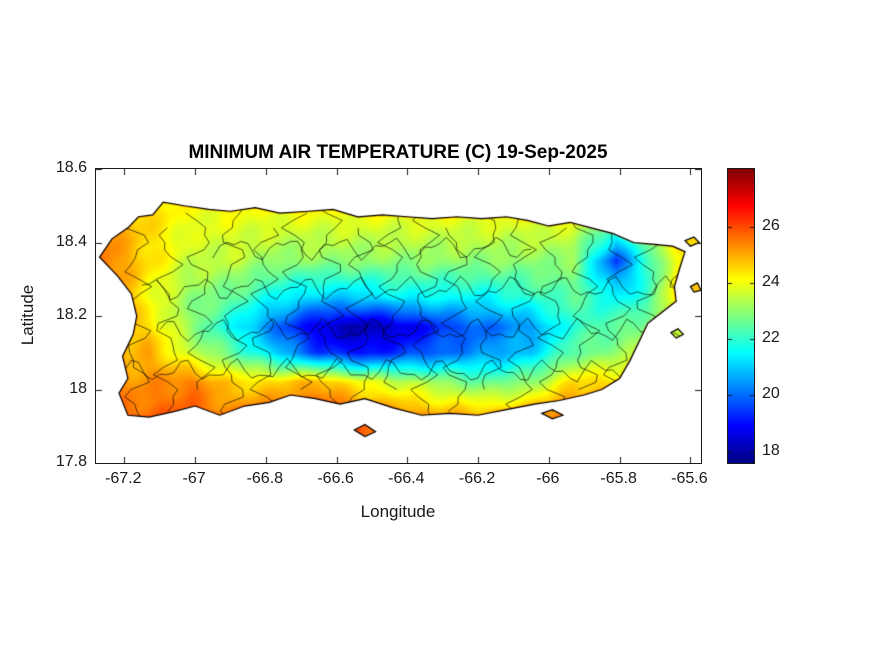 The image size is (875, 656). What do you see at coordinates (477, 478) in the screenshot?
I see `x-tick-label: -66.2` at bounding box center [477, 478].